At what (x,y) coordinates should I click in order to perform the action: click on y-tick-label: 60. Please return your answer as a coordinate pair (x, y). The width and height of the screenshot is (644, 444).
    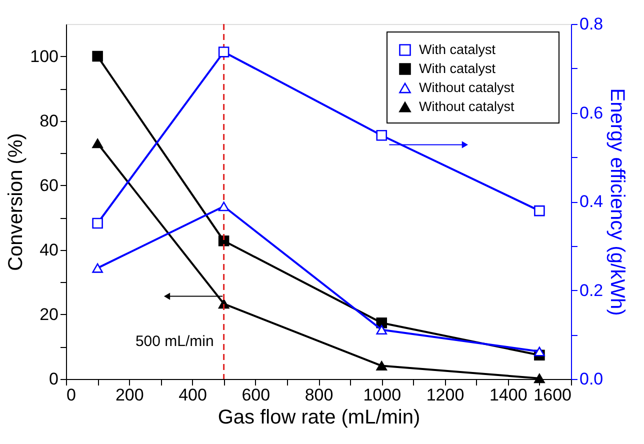
    Looking at the image, I should click on (49, 185).